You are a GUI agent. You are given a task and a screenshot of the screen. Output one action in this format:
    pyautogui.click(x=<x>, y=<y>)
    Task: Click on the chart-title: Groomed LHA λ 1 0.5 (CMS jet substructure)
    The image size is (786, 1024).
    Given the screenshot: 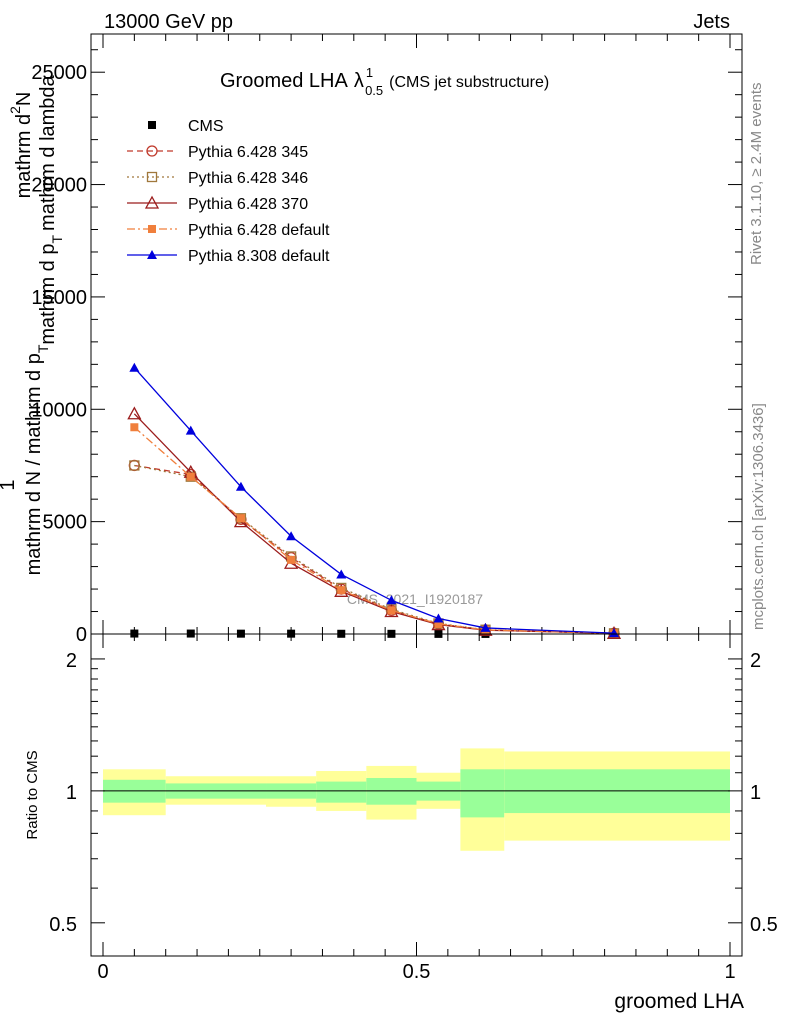 What is the action you would take?
    pyautogui.click(x=384, y=81)
    